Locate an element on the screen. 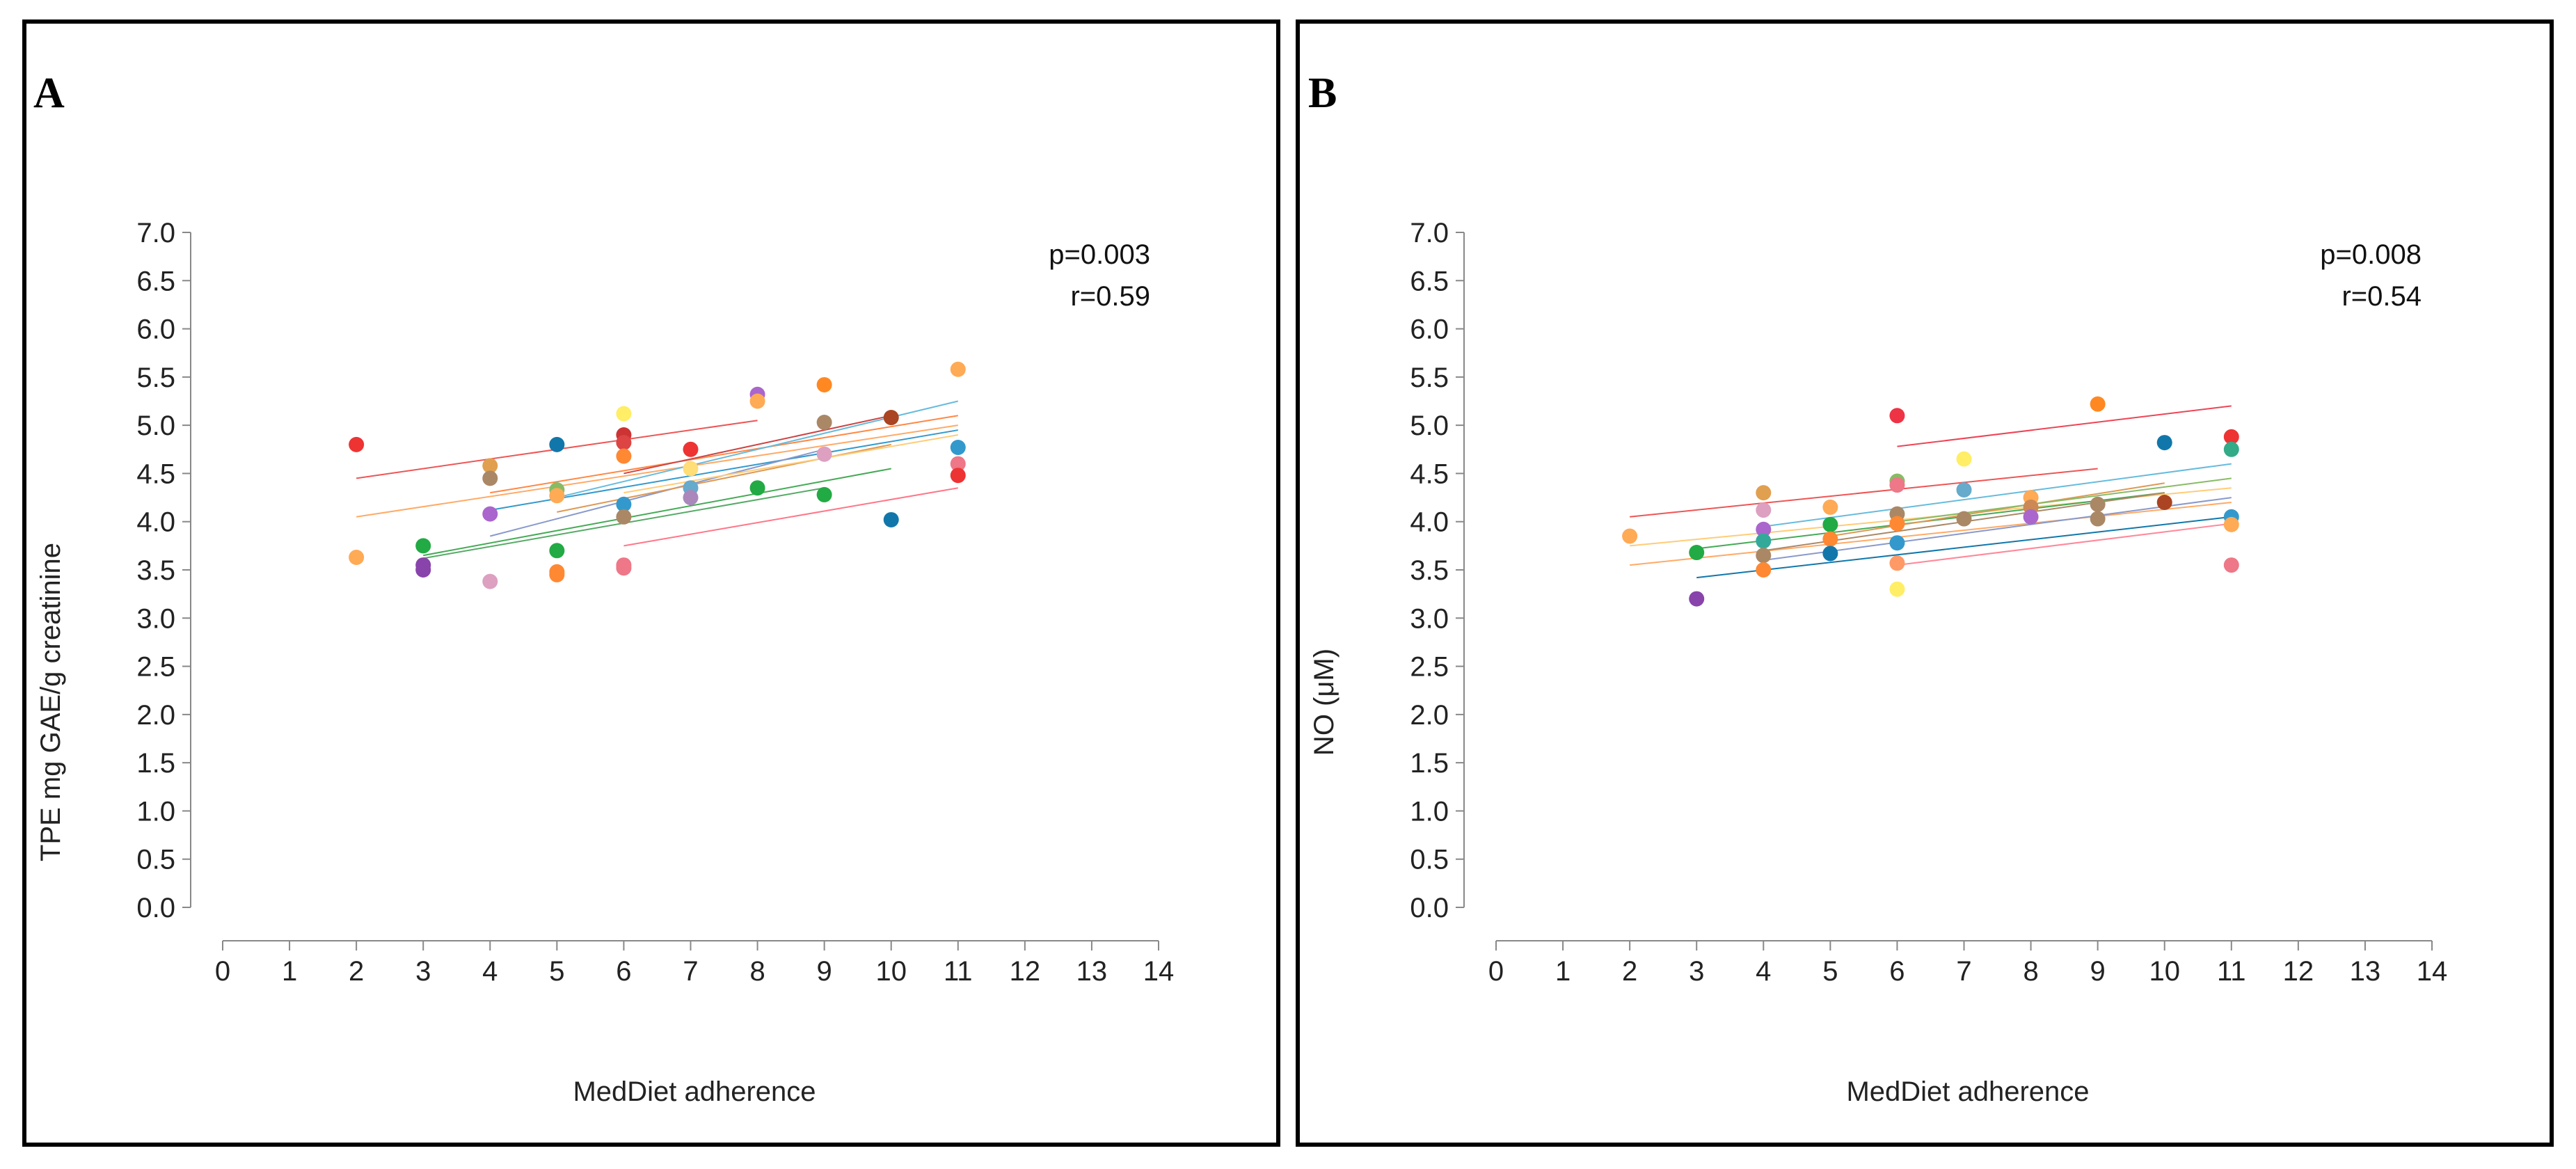 This screenshot has height=1169, width=2576. y-tick-label: 6.0 is located at coordinates (155, 330).